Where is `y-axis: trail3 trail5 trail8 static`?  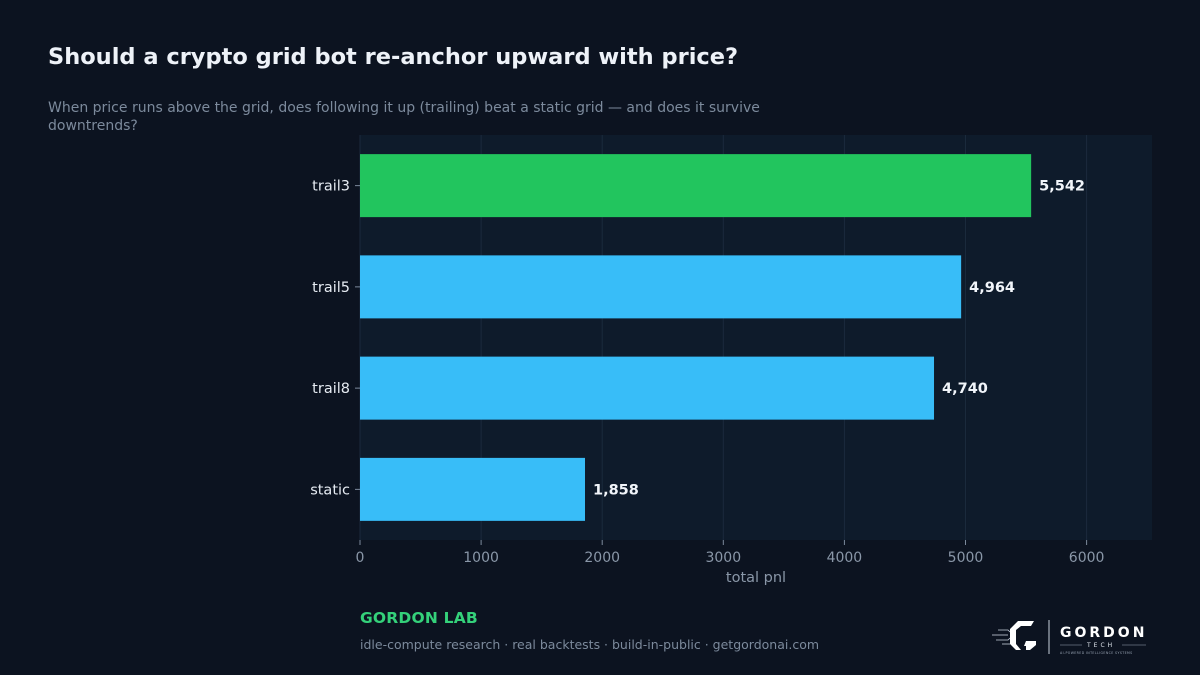 y-axis: trail3 trail5 trail8 static is located at coordinates (335, 338).